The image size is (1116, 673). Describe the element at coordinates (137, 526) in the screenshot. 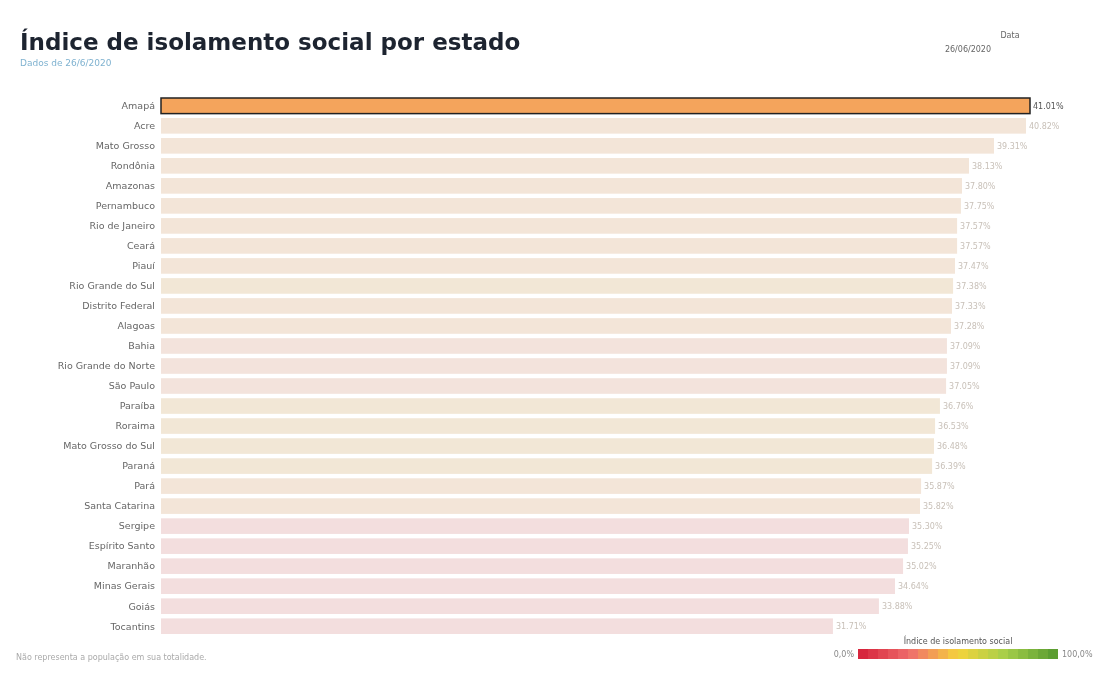

I see `y-tick-label: Sergipe` at that location.